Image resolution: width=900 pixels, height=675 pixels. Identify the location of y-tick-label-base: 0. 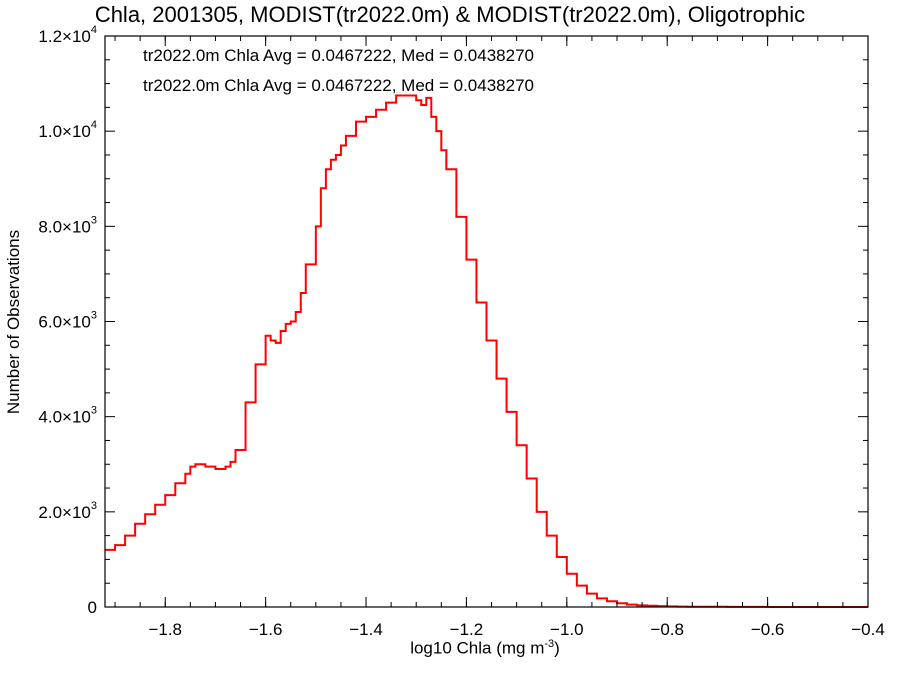
(92, 607).